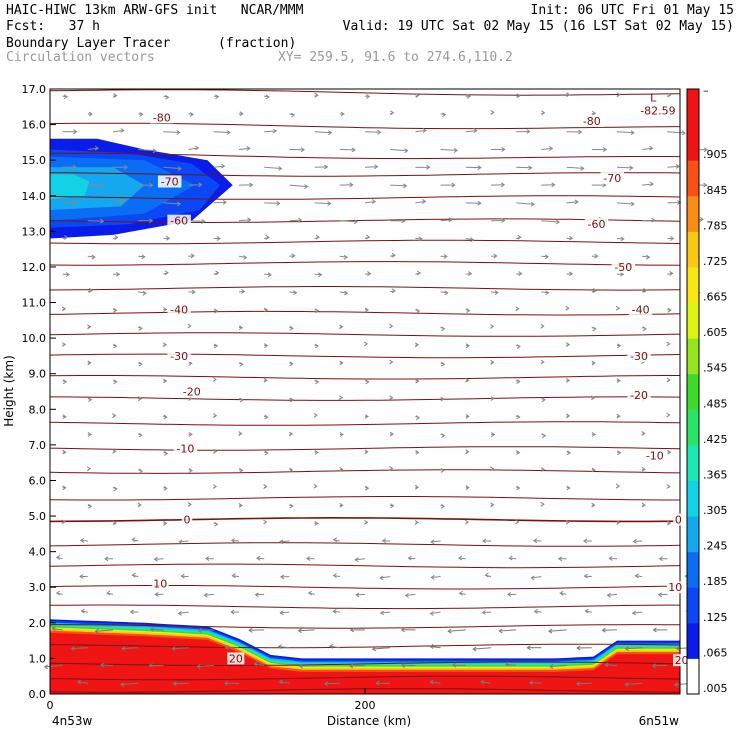 The height and width of the screenshot is (740, 740). Describe the element at coordinates (38, 480) in the screenshot. I see `y-tick-label: 6.0` at that location.